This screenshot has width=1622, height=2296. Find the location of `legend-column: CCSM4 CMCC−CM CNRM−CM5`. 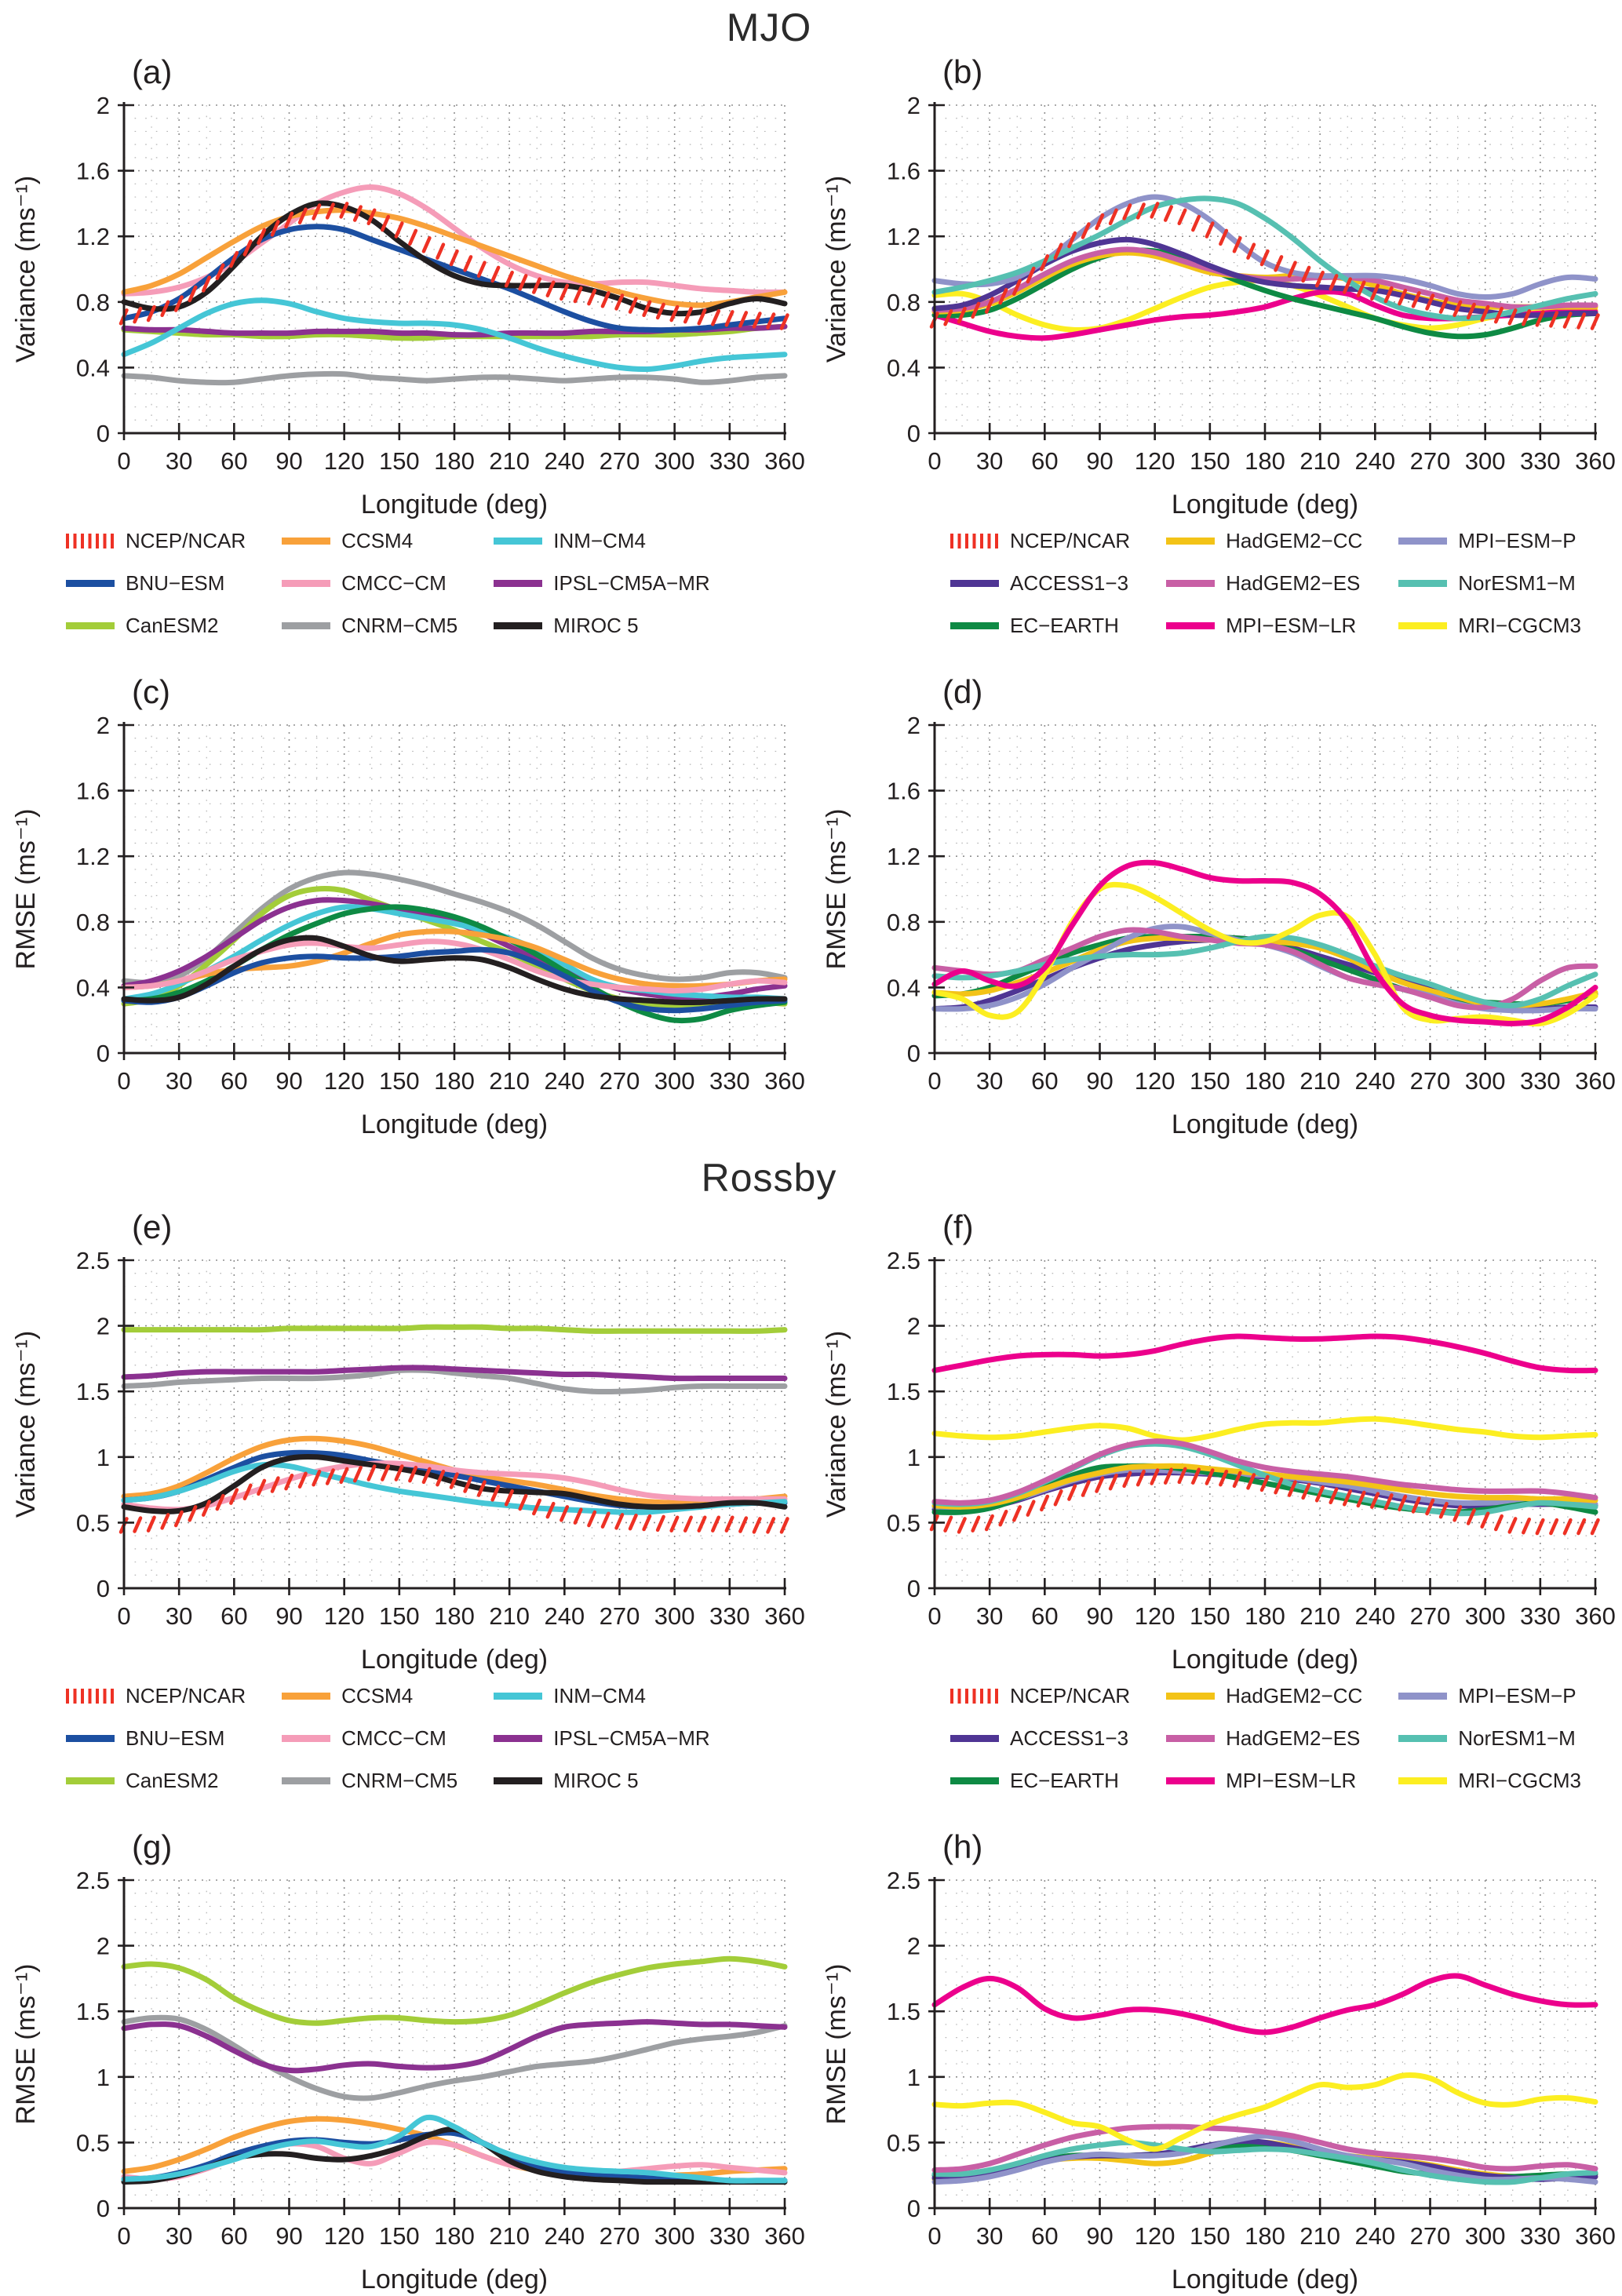

legend-column: CCSM4 CMCC−CM CNRM−CM5 is located at coordinates (369, 583).